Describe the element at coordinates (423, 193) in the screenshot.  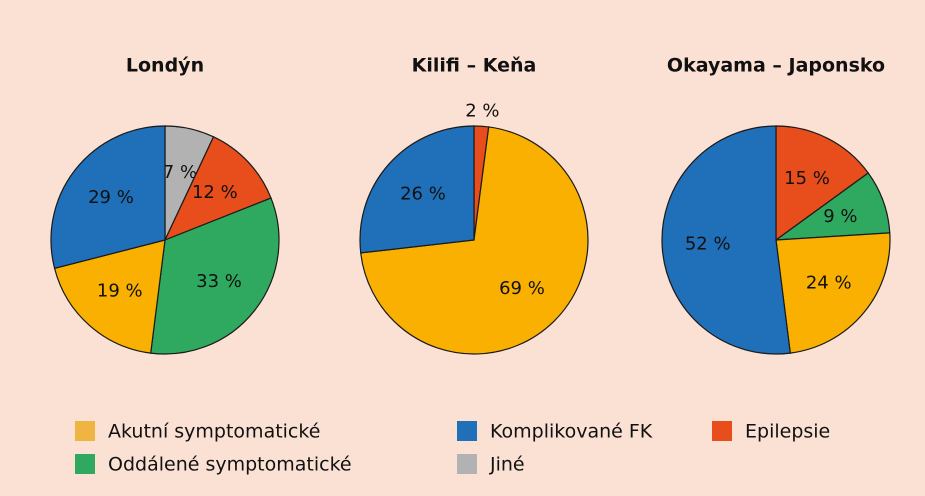
I see `slice-label: 26 %` at that location.